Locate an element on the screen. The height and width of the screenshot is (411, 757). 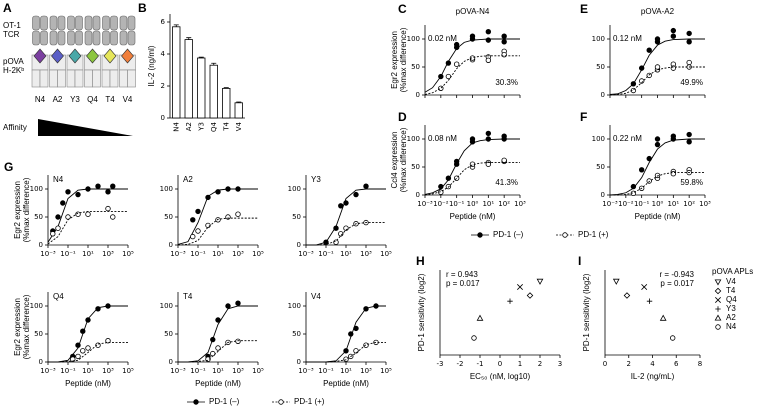
x-tick-label: 10³ is located at coordinates (366, 371).